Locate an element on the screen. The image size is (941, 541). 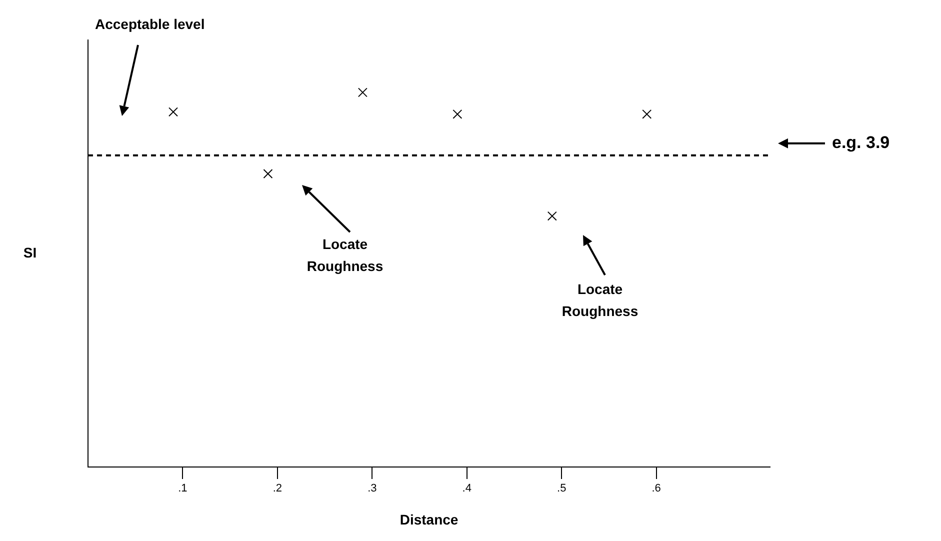
y-axis-title: SI is located at coordinates (30, 252).